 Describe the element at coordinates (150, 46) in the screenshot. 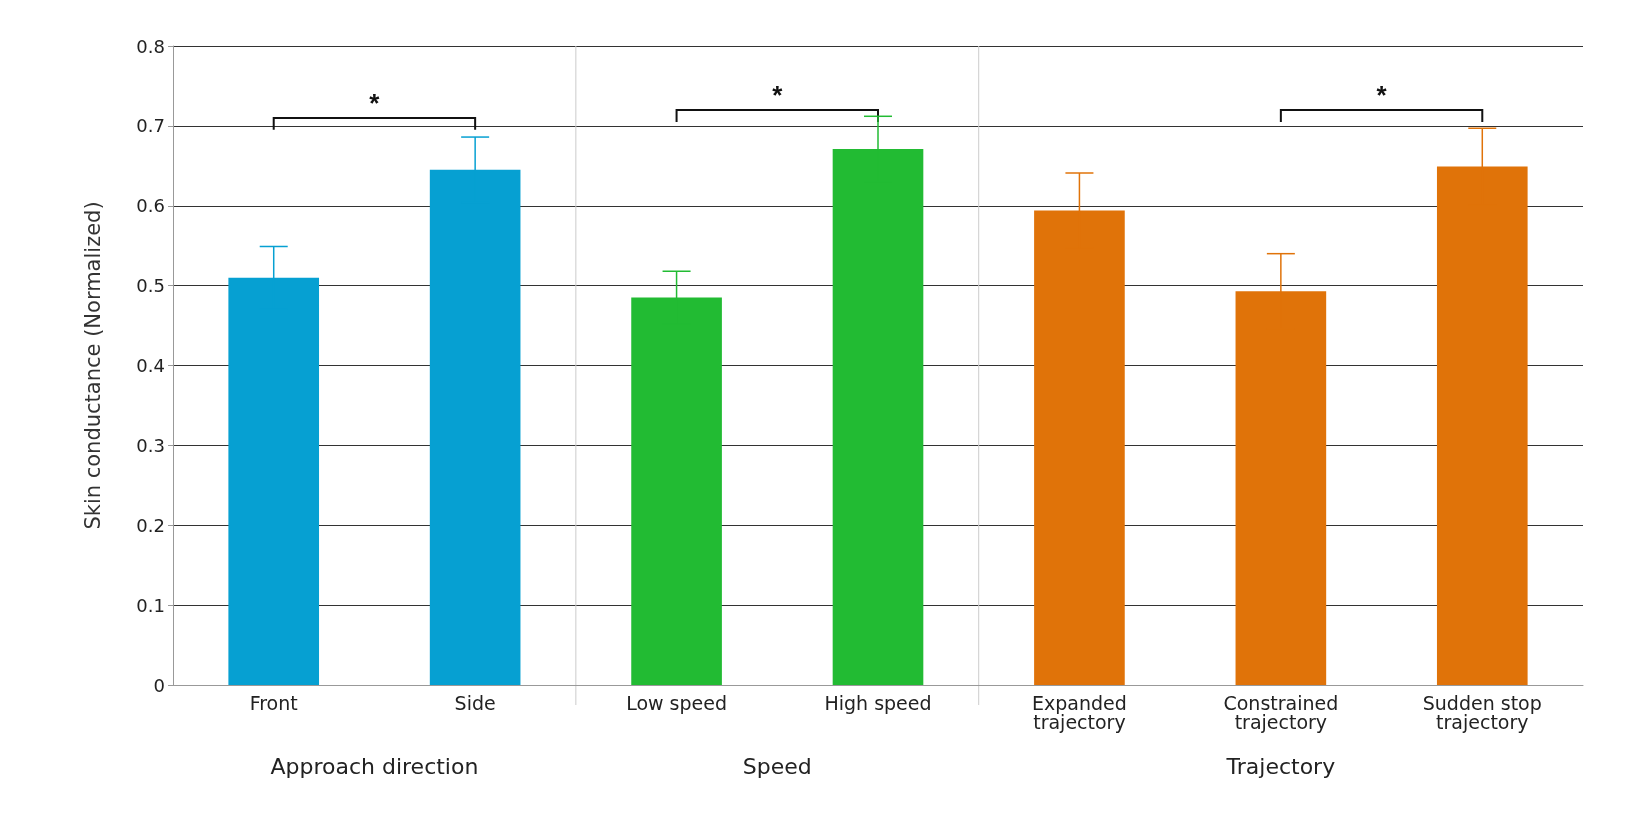

I see `y-tick-label: 0.8` at that location.